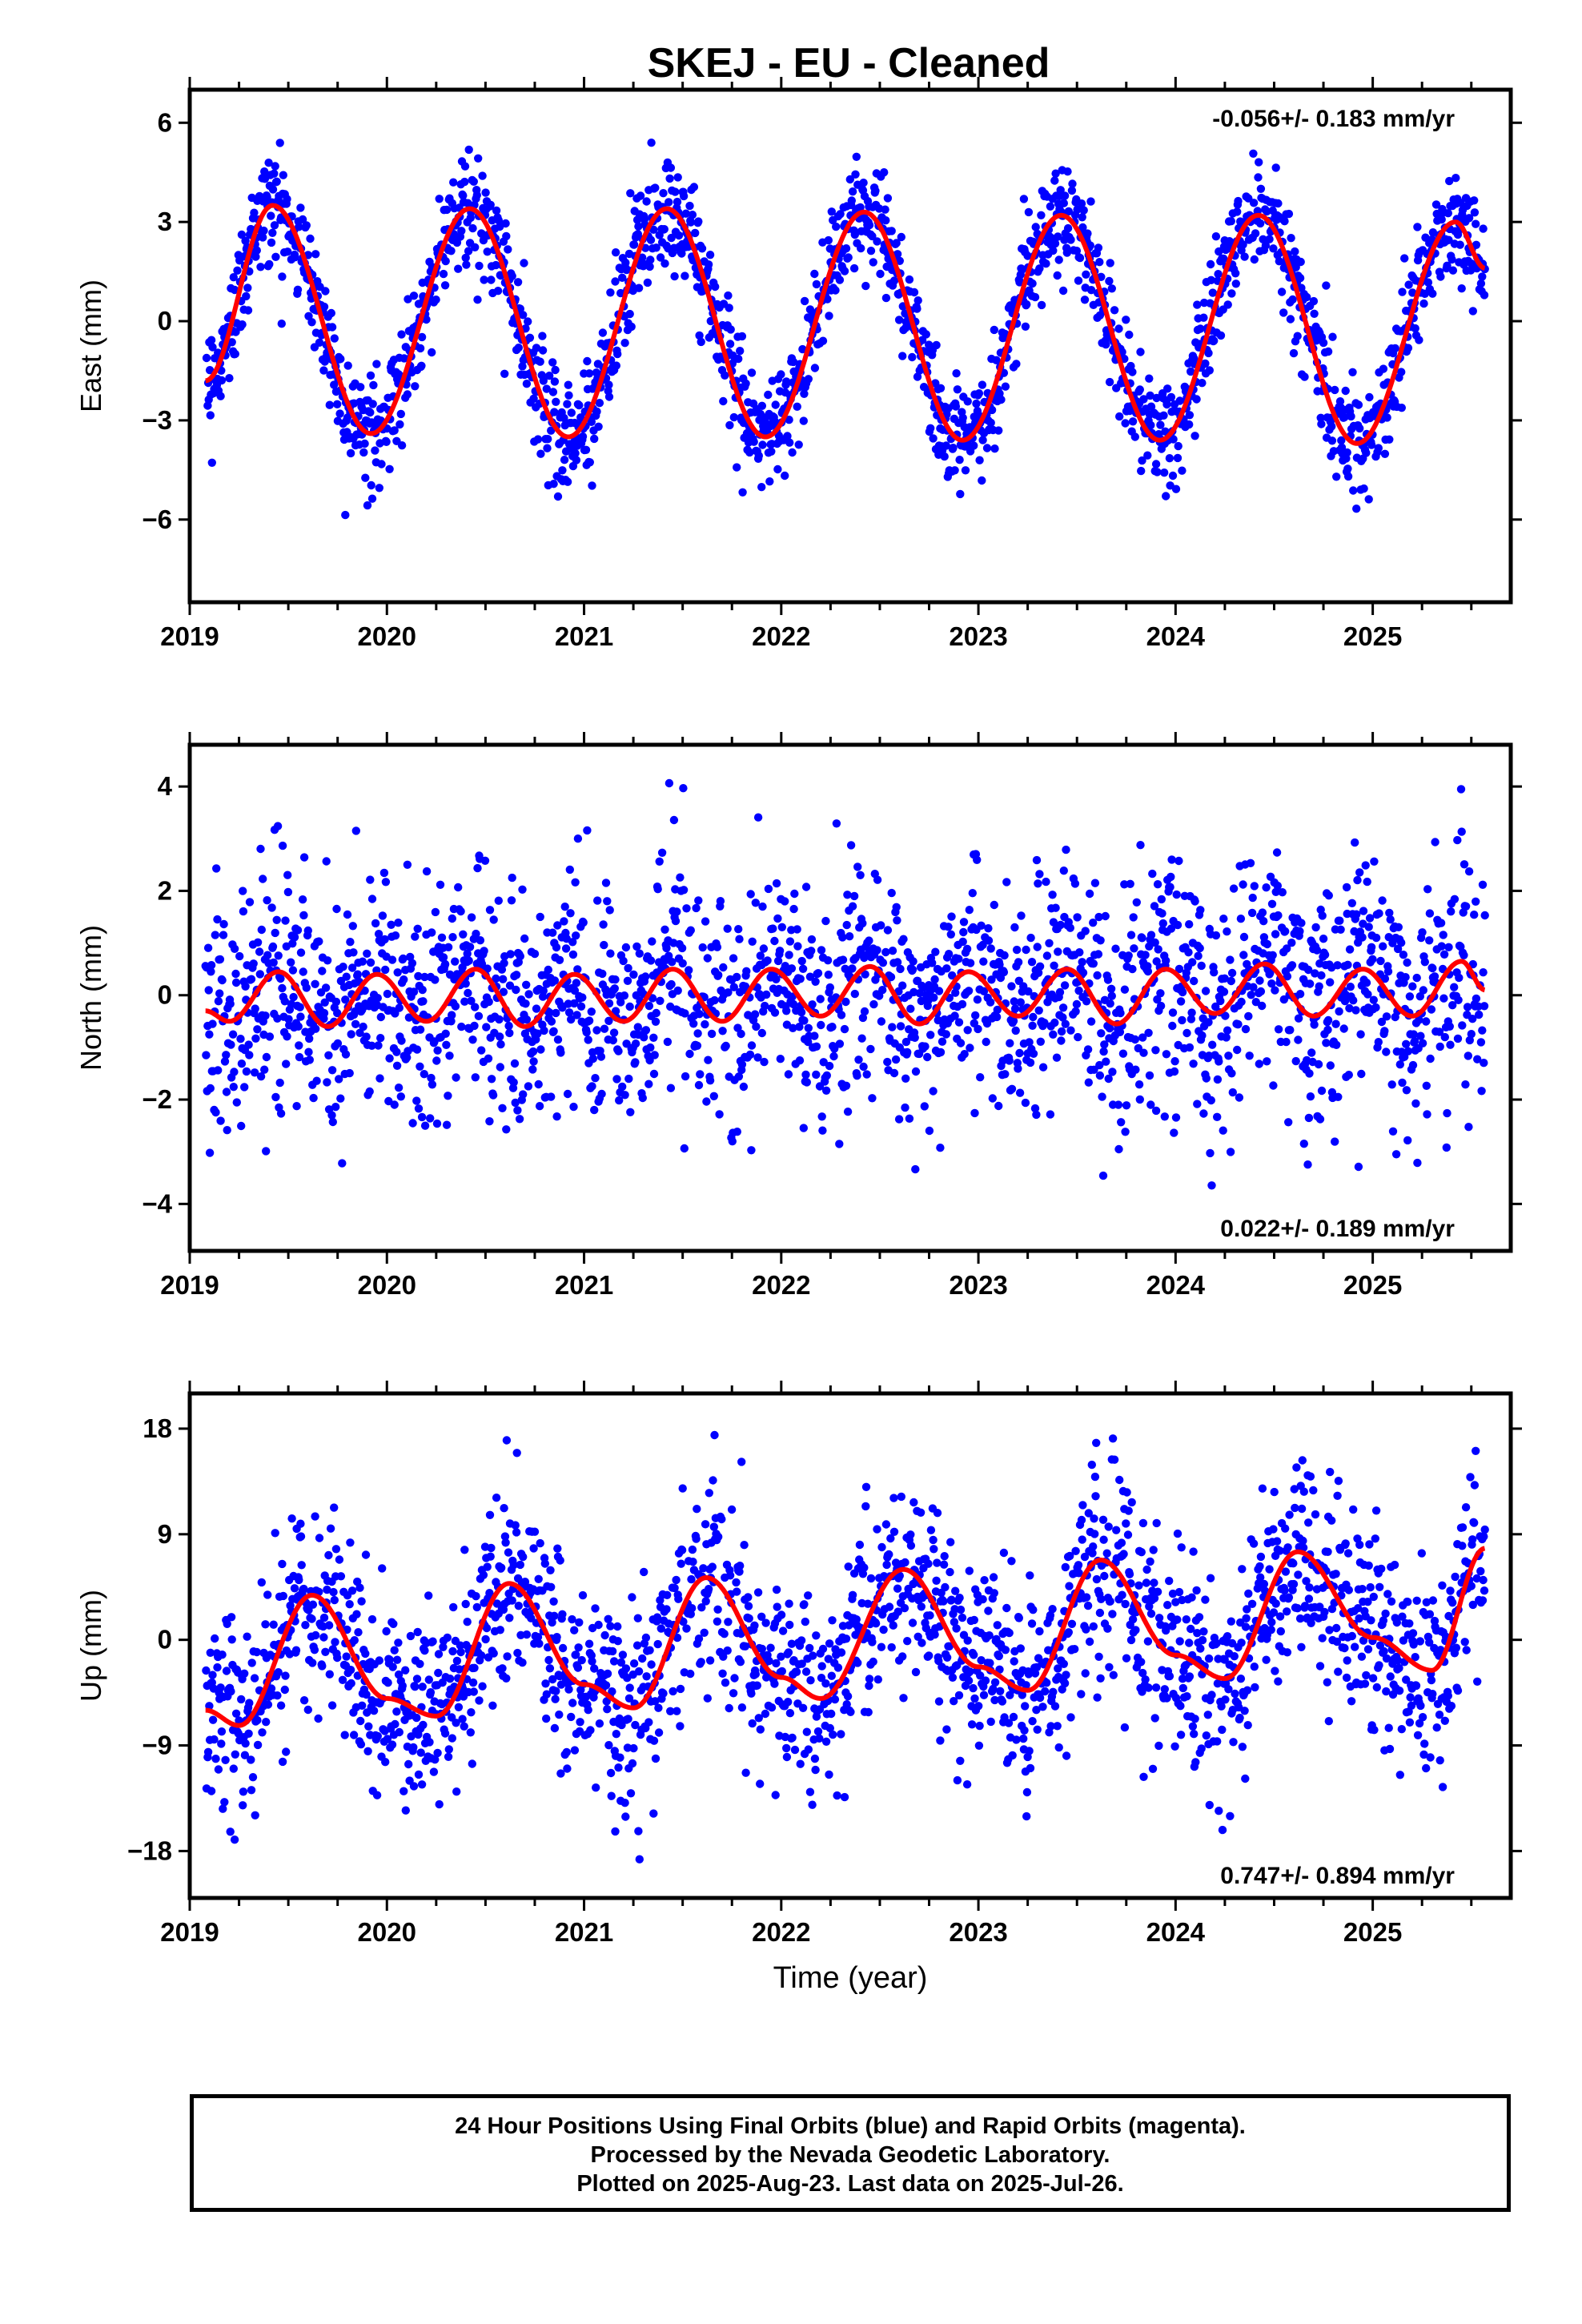 Image resolution: width=1582 pixels, height=2324 pixels. I want to click on x-tick-label: 2019, so click(189, 1285).